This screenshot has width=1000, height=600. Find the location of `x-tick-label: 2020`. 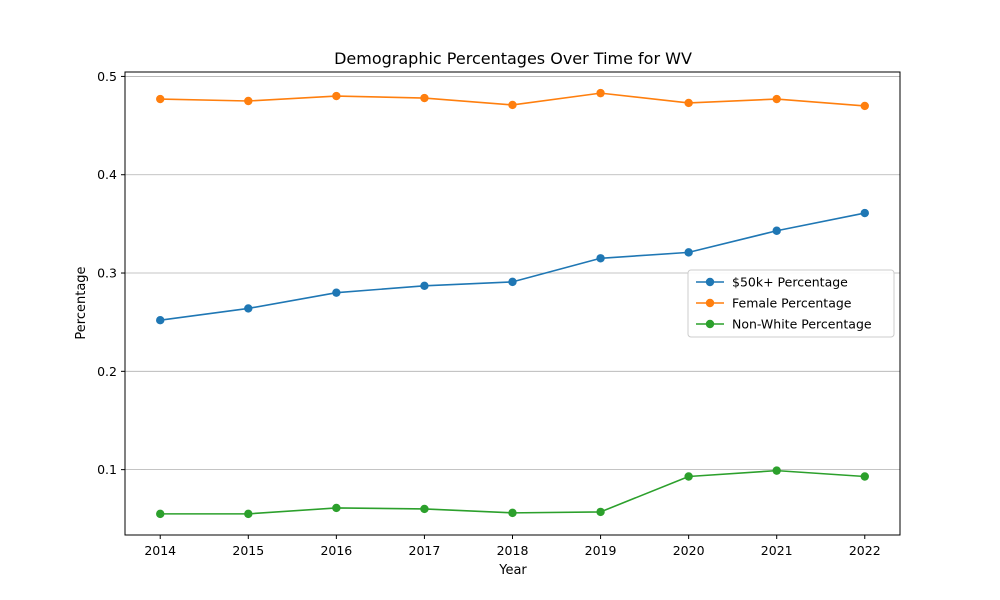

x-tick-label: 2020 is located at coordinates (689, 550).